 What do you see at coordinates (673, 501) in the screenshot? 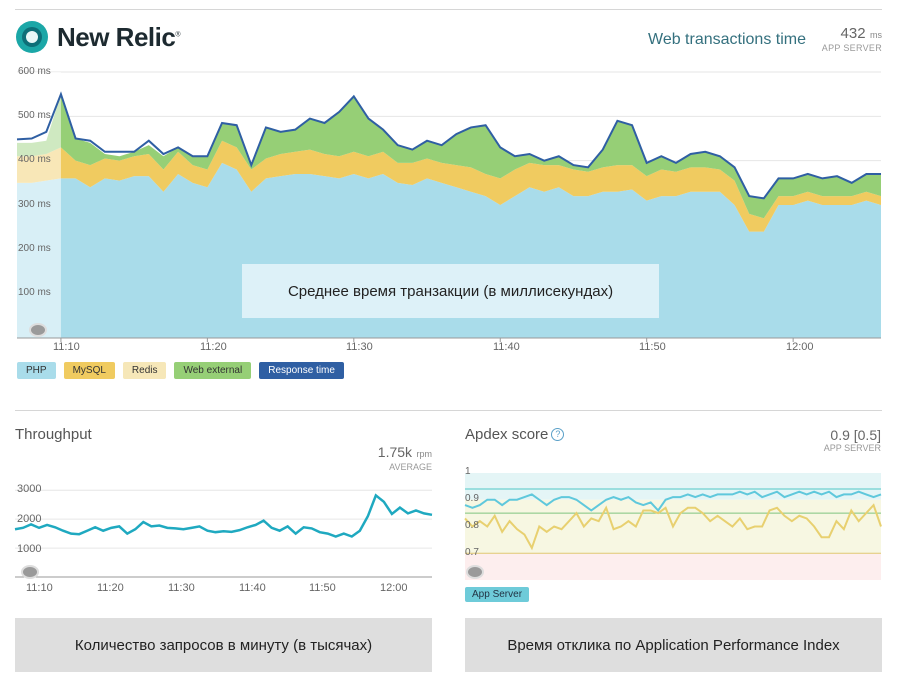
I see `line-apdex-satisfied` at bounding box center [673, 501].